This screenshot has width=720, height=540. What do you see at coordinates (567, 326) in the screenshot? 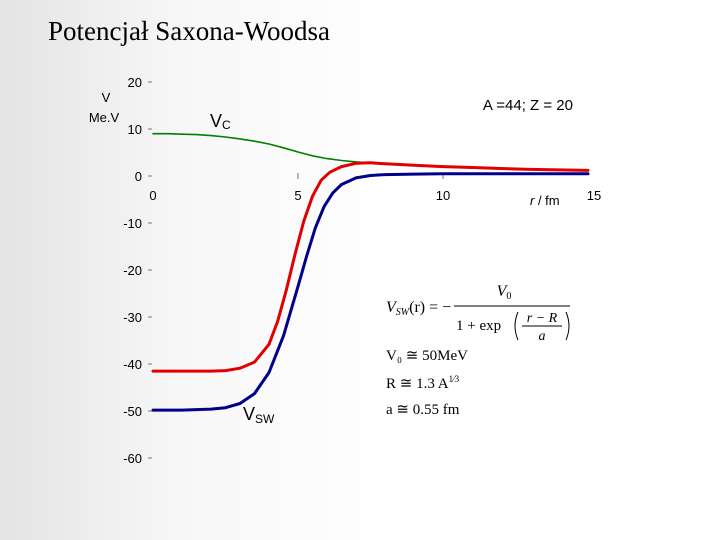
I see `formula-right-paren` at bounding box center [567, 326].